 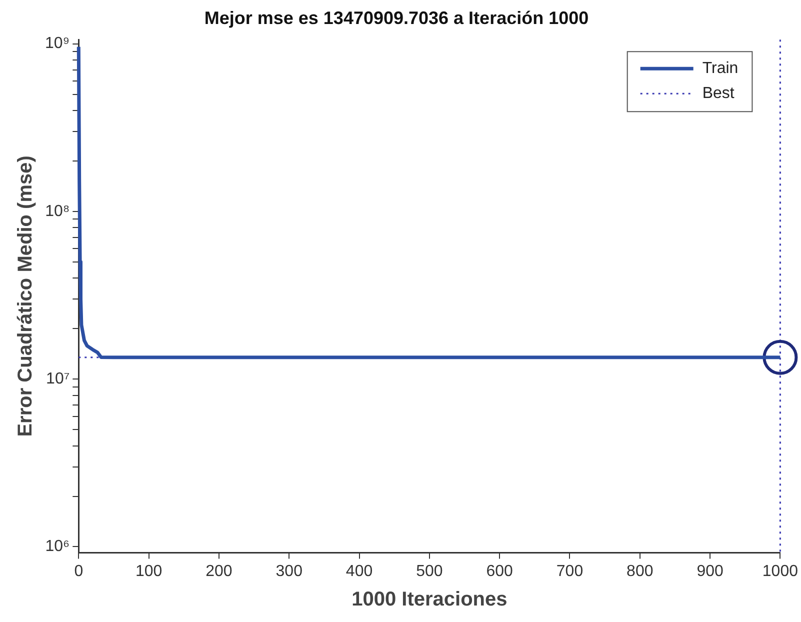 I want to click on x-tick-label: 100, so click(x=148, y=571).